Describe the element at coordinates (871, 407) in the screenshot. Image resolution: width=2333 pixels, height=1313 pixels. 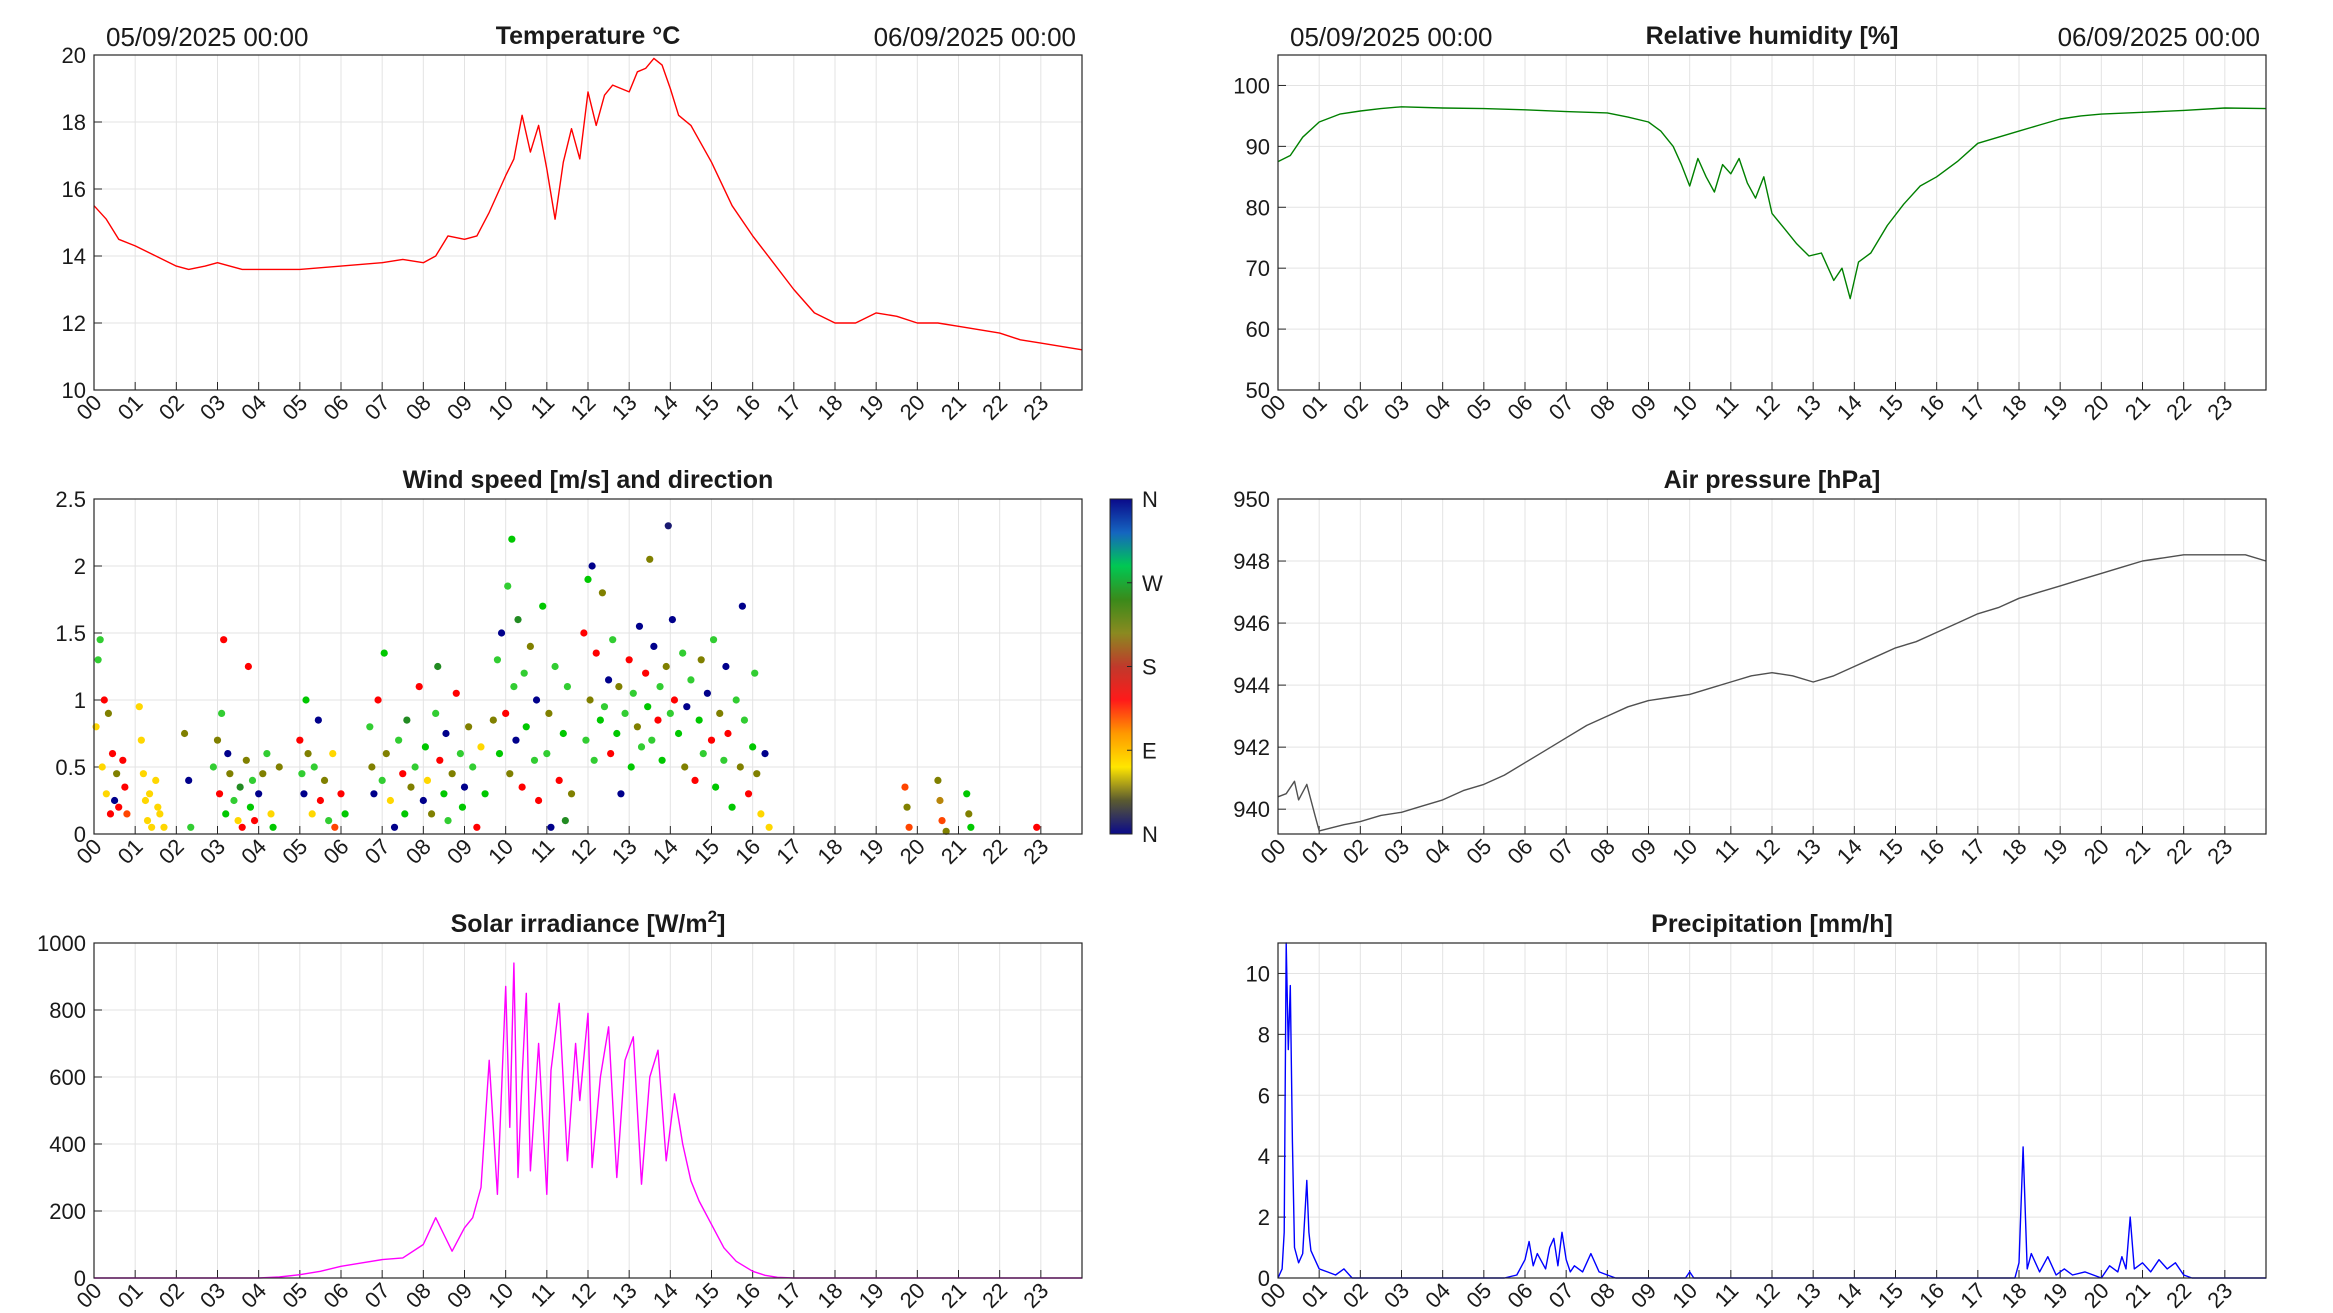
I see `x-tick-label: 19` at that location.